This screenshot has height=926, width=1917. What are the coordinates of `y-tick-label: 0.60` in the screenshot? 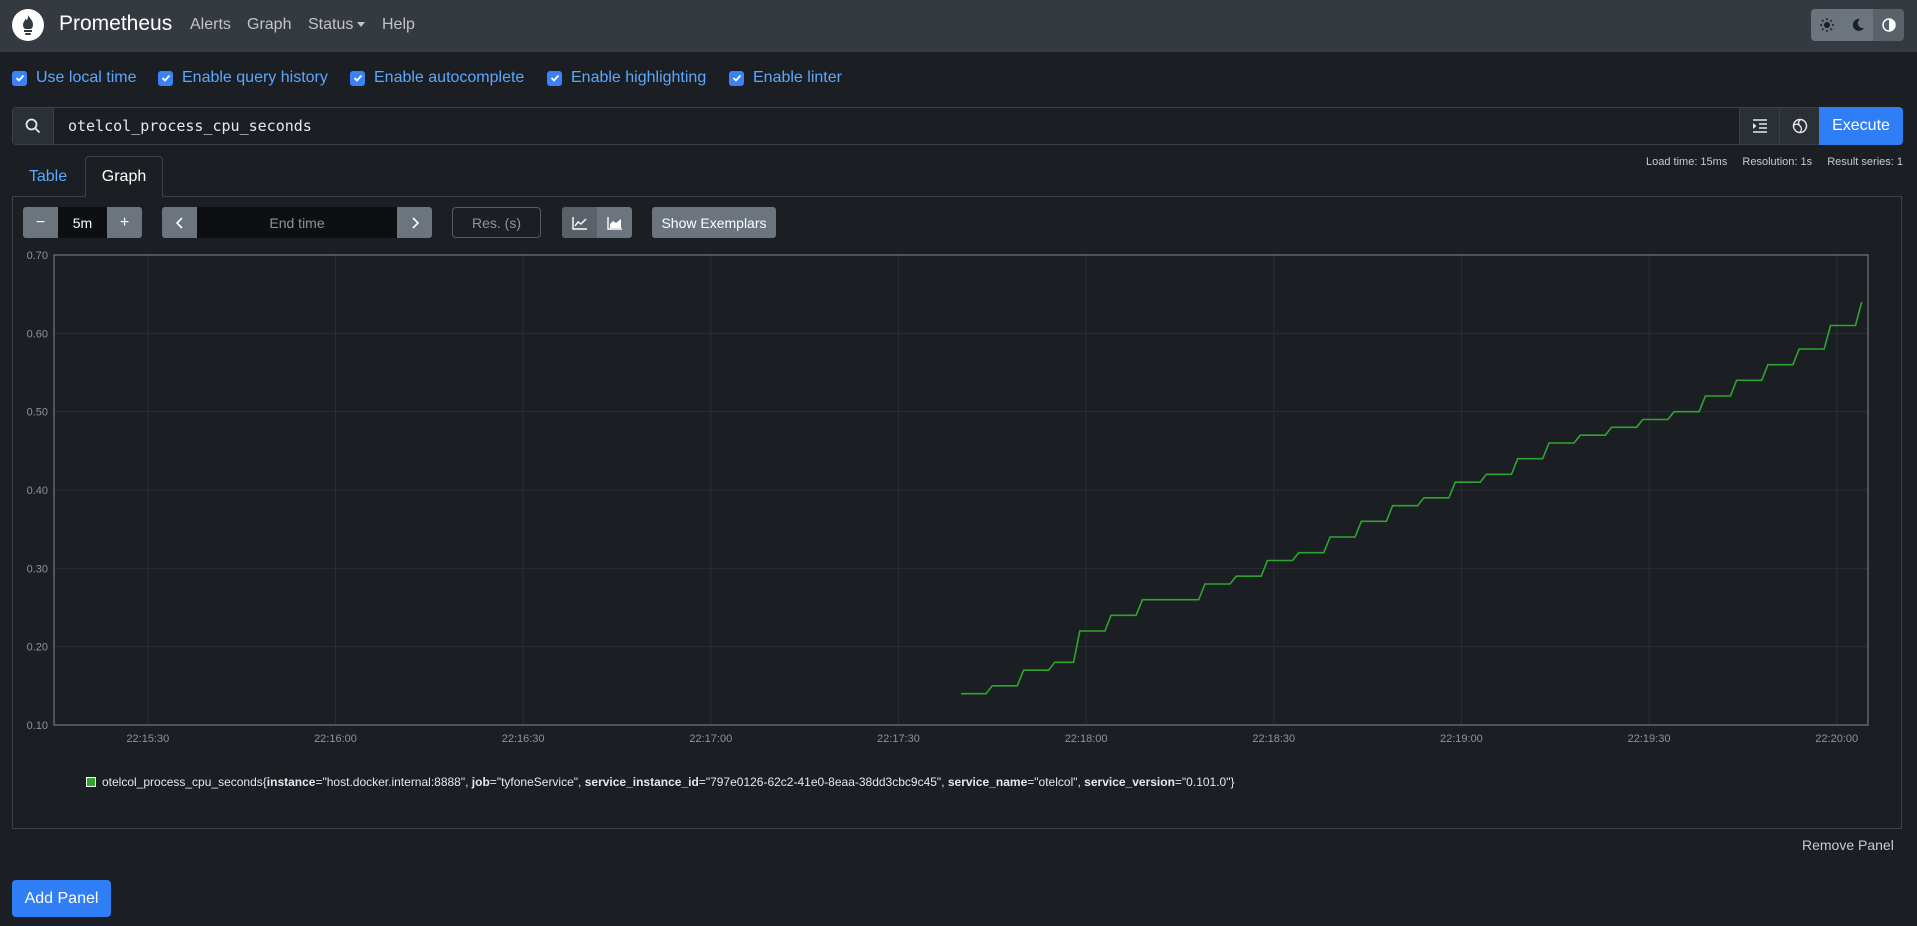 It's located at (37, 334).